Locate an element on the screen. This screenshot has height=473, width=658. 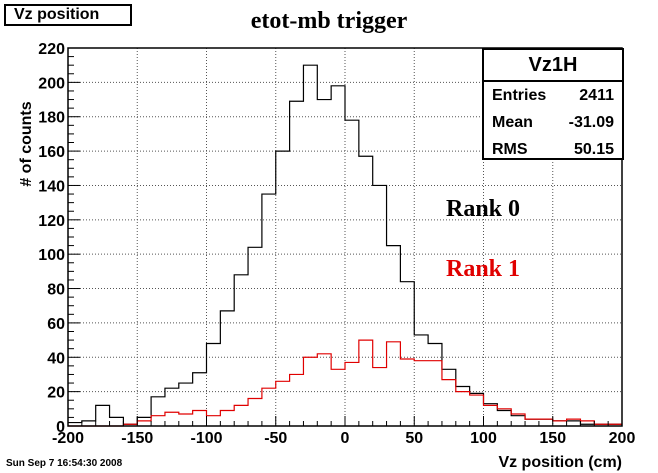
y-tick-label: 140 is located at coordinates (51, 186).